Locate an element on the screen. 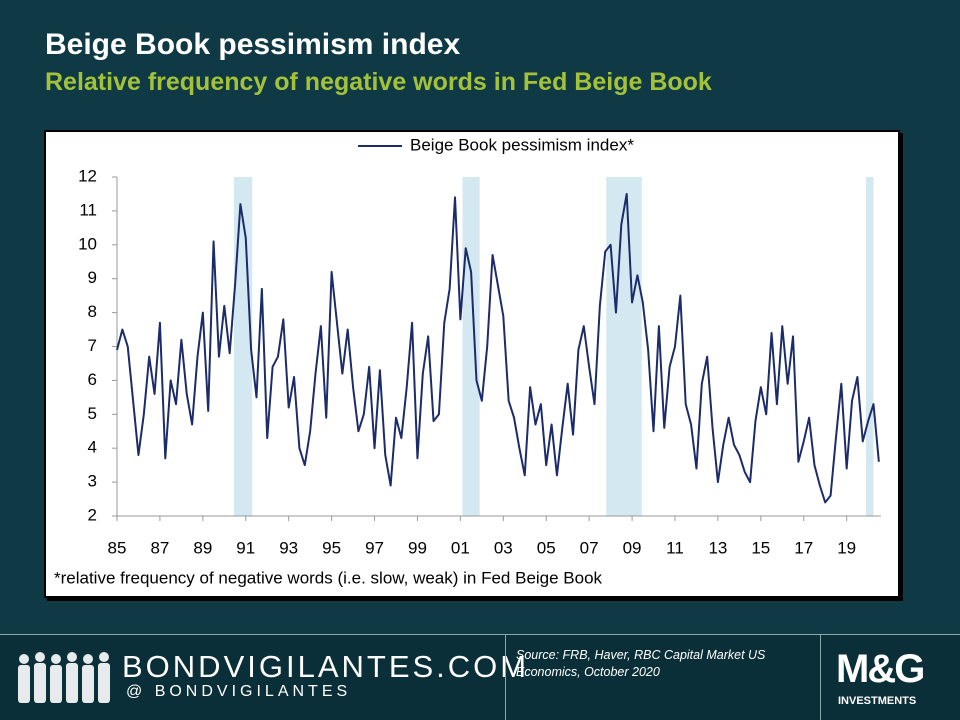 Image resolution: width=960 pixels, height=720 pixels. x-tick-label: 95 is located at coordinates (331, 547).